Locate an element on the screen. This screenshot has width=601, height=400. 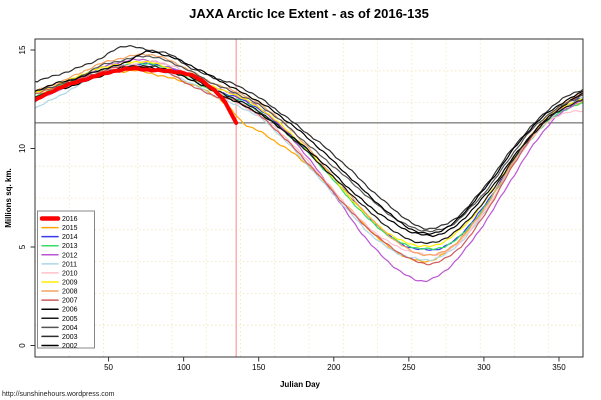
x-tick-label: 150 is located at coordinates (259, 367).